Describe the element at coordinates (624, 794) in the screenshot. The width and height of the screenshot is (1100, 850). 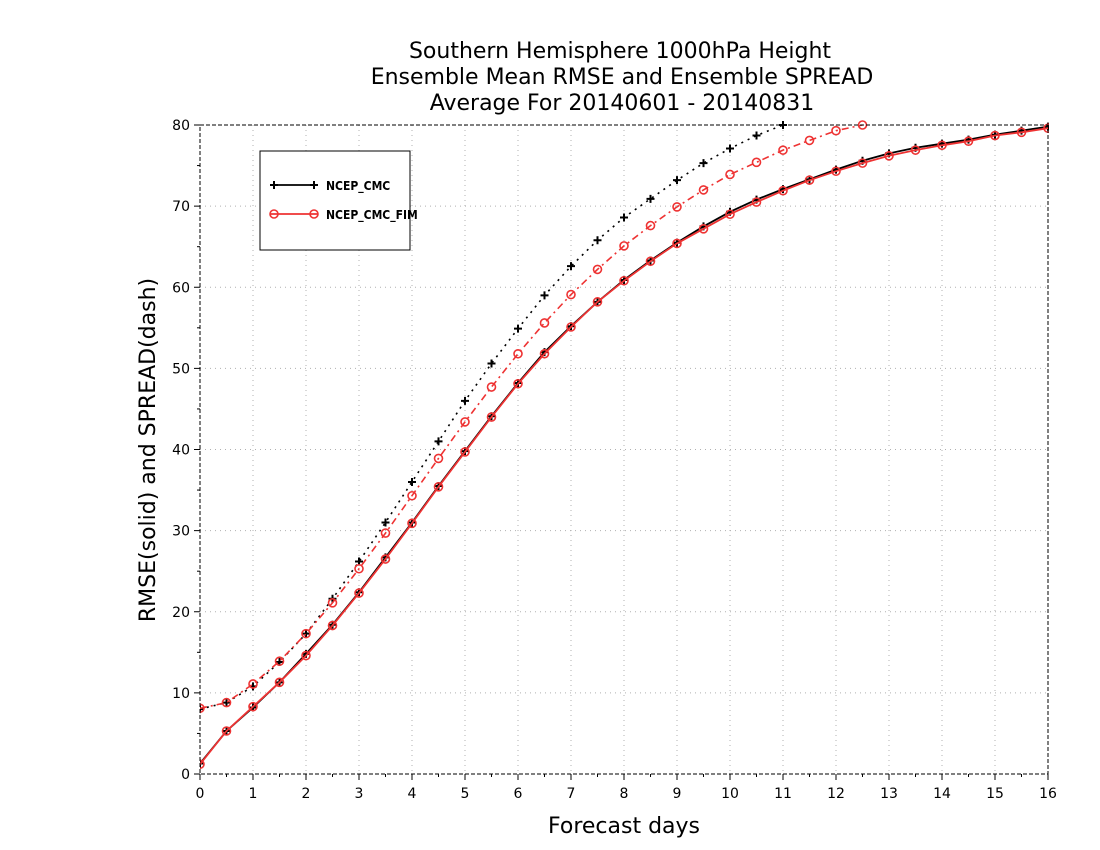
I see `x-tick-label: 8` at that location.